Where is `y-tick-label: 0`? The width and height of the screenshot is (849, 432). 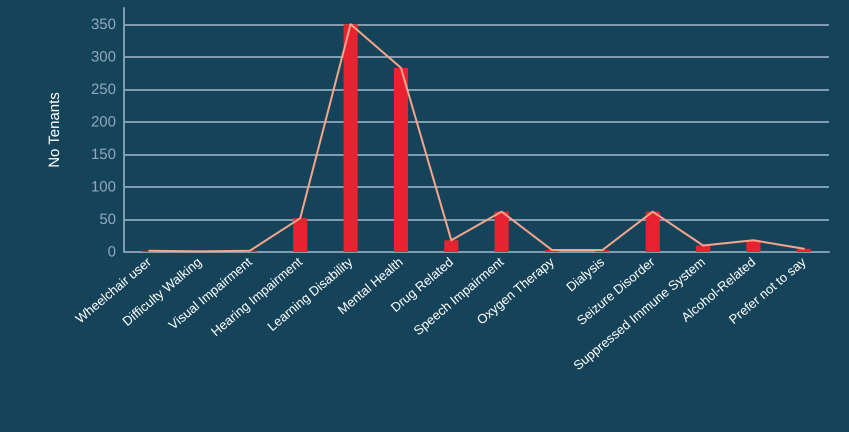 y-tick-label: 0 is located at coordinates (112, 252).